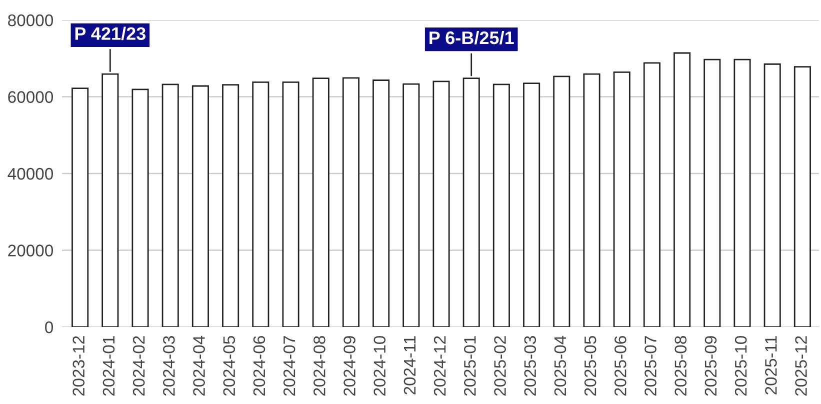 This screenshot has width=821, height=404. Describe the element at coordinates (31, 250) in the screenshot. I see `y-tick-label: 20000` at that location.